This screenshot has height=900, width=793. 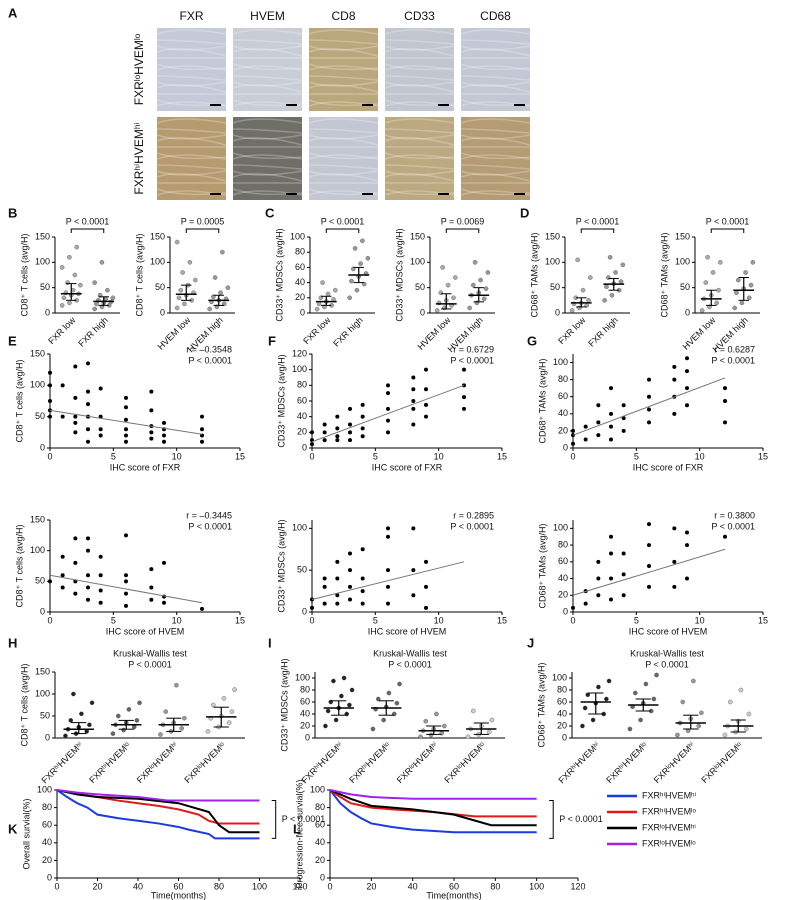 I want to click on x-tick-label: 15, so click(x=240, y=620).